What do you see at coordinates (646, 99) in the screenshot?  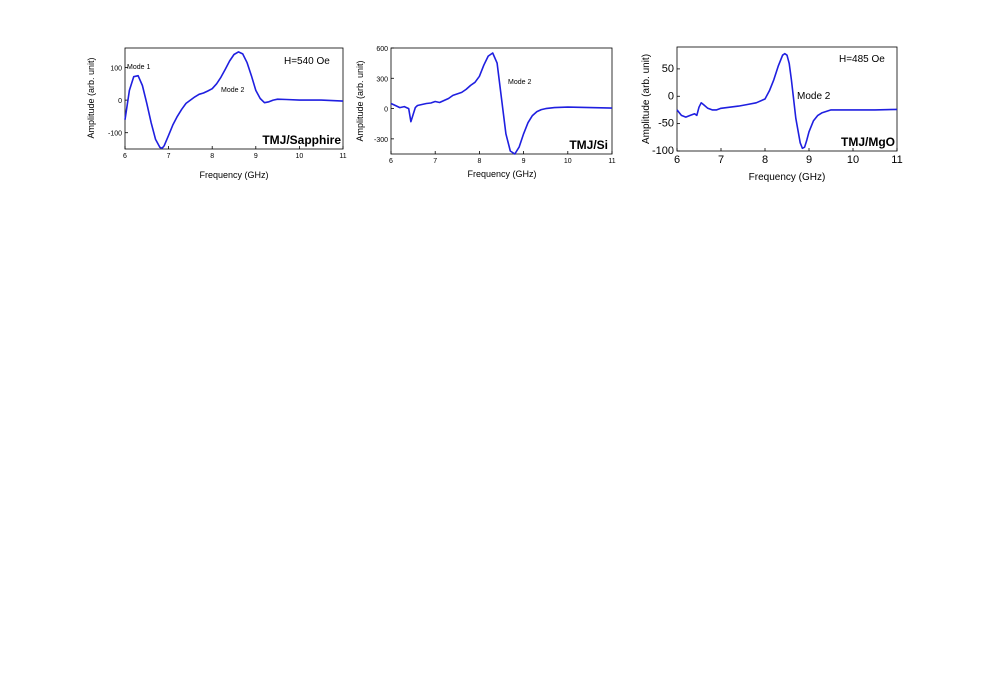 I see `y-axis-label-mgo: Amplitude (arb. unit)` at bounding box center [646, 99].